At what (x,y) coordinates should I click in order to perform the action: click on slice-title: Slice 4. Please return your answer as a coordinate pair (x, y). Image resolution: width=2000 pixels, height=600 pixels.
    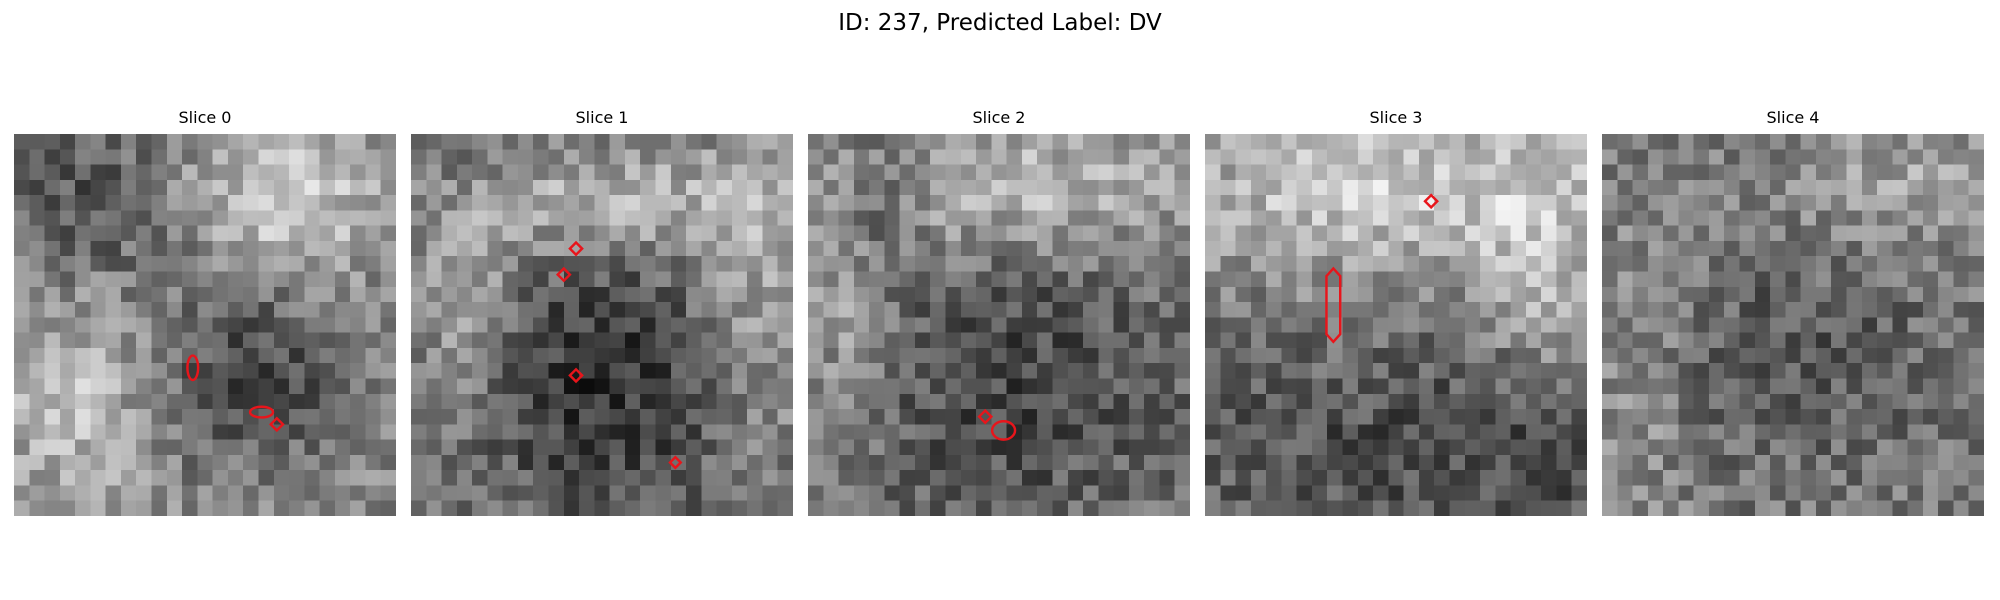
    Looking at the image, I should click on (1793, 117).